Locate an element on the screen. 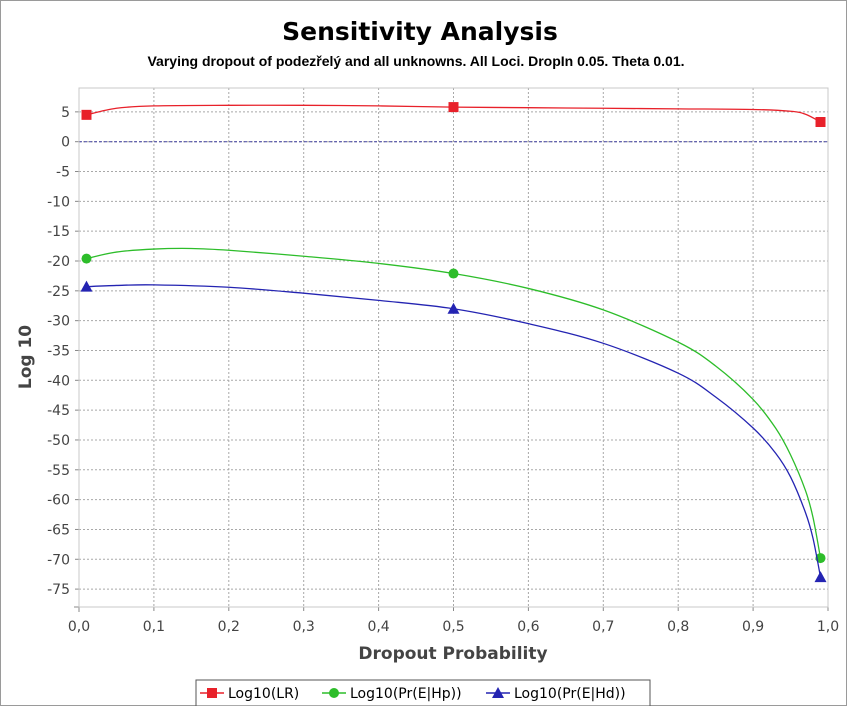 Image resolution: width=847 pixels, height=706 pixels. y-tick-label: -60 is located at coordinates (58, 501).